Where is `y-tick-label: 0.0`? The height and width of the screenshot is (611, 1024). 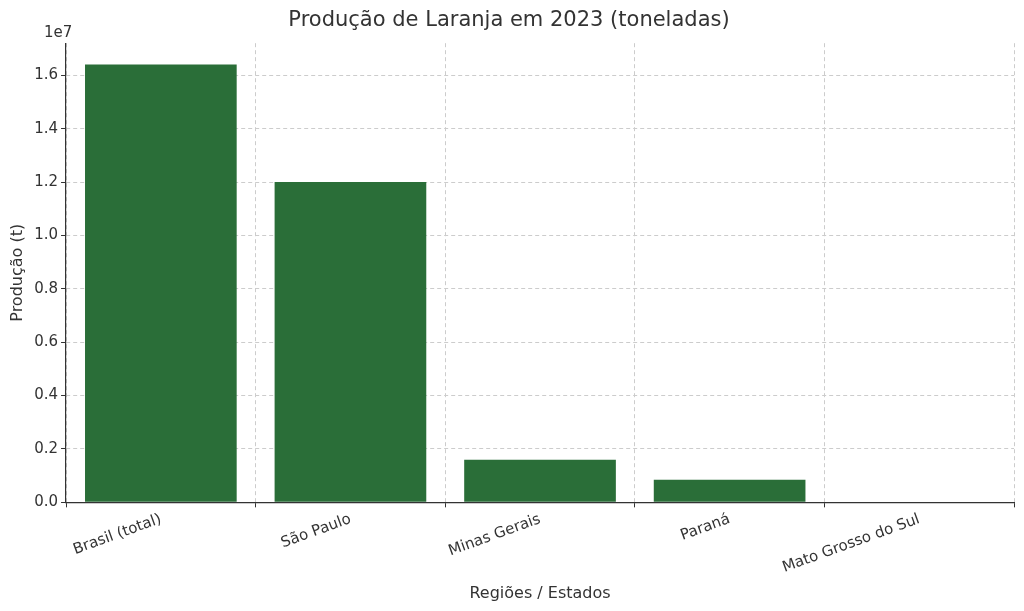 y-tick-label: 0.0 is located at coordinates (46, 501).